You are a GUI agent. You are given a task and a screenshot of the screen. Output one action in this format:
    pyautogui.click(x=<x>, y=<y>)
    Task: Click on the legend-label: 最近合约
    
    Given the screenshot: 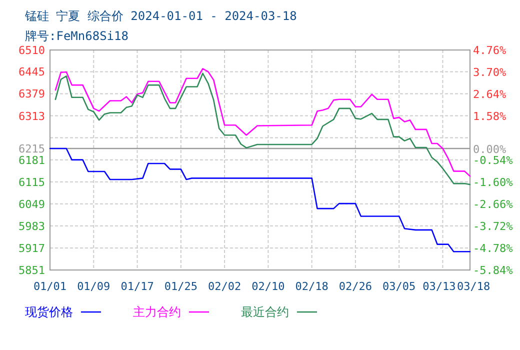 What is the action you would take?
    pyautogui.click(x=265, y=312)
    